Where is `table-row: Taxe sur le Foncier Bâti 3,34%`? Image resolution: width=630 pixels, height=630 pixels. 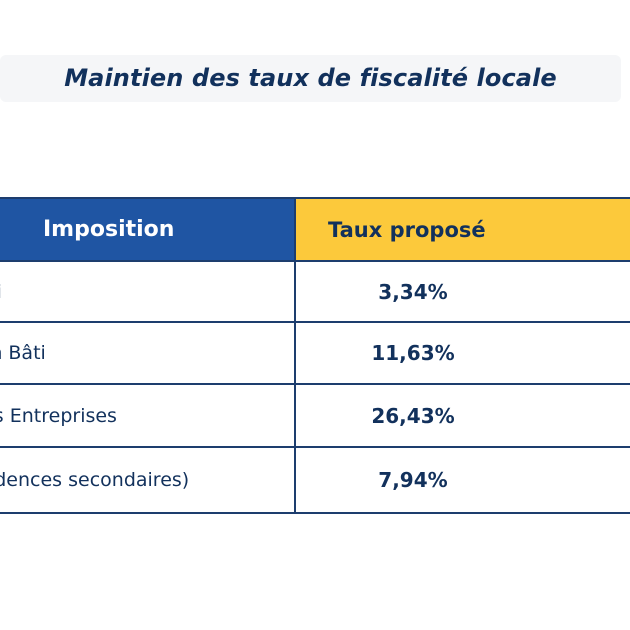
table-row: Taxe sur le Foncier Bâti 3,34% is located at coordinates (315, 291).